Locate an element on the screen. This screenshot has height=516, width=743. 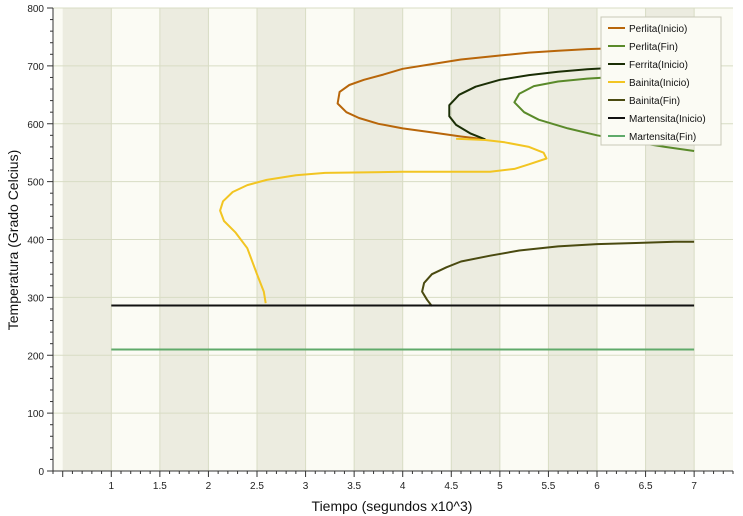
legend-entry: Ferrita(Inicio) is located at coordinates (658, 65).